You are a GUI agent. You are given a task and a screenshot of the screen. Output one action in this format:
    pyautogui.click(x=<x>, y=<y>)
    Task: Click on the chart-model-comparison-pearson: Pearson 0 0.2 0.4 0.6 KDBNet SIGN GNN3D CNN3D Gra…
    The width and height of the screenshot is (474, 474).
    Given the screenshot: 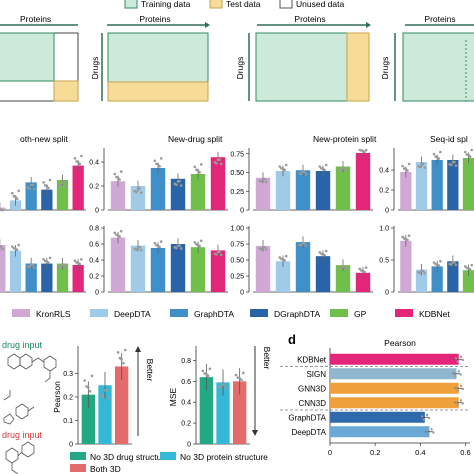 What is the action you would take?
    pyautogui.click(x=375, y=397)
    